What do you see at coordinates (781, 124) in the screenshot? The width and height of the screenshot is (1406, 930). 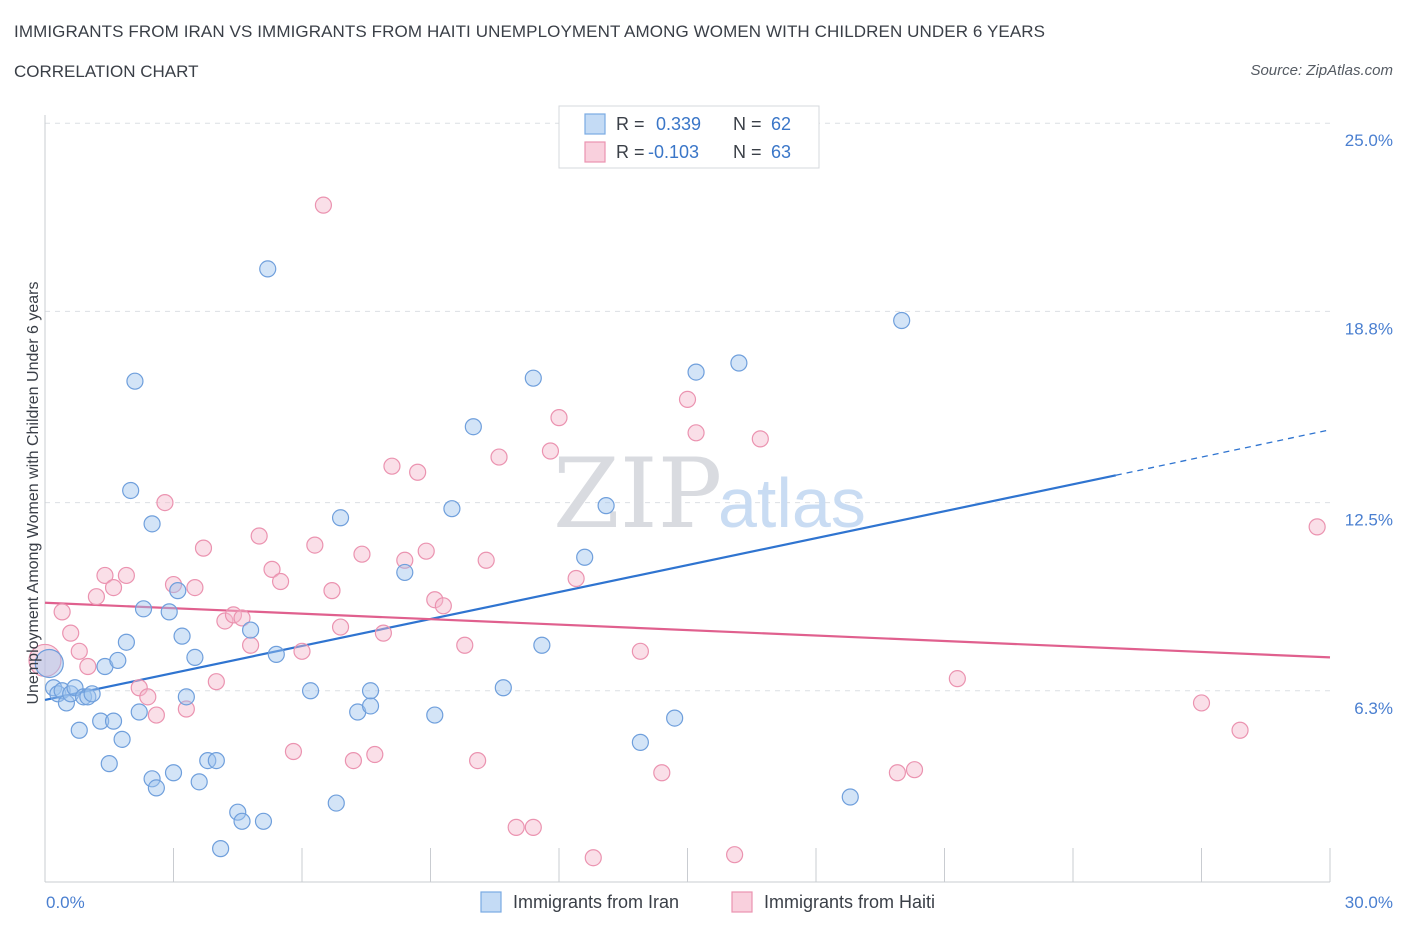 I see `legend-iran-n-value: 62` at bounding box center [781, 124].